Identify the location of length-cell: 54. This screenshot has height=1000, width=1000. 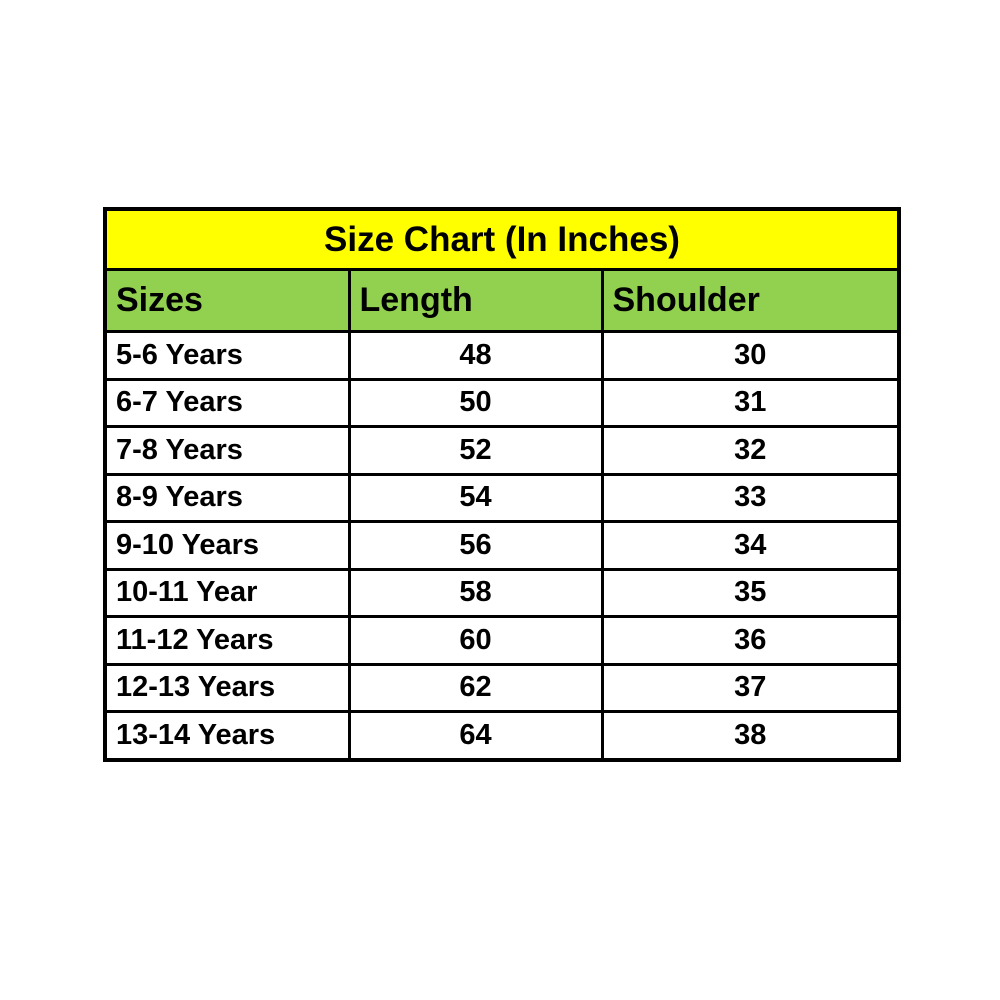
(475, 497).